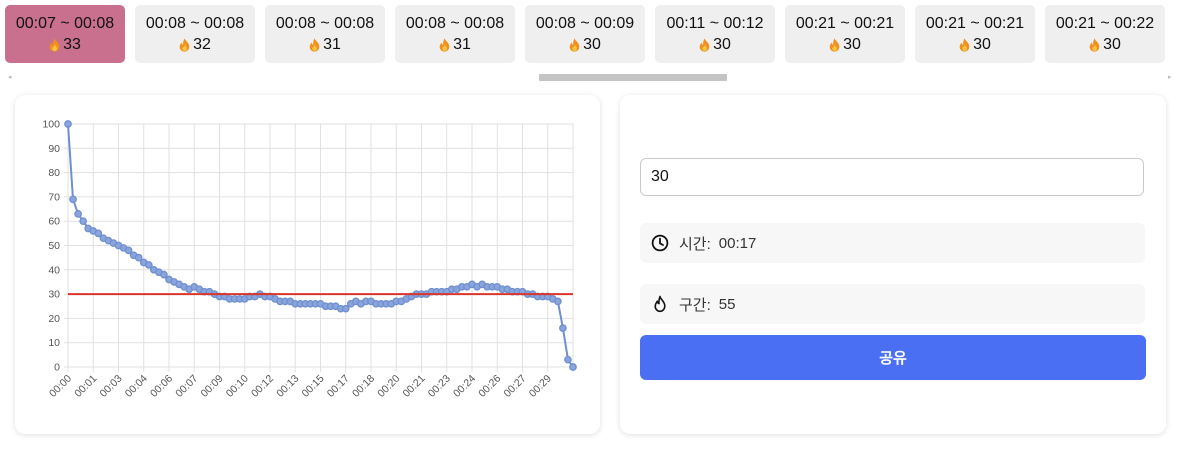 The width and height of the screenshot is (1183, 454). I want to click on x-tick-label: 00:29, so click(540, 386).